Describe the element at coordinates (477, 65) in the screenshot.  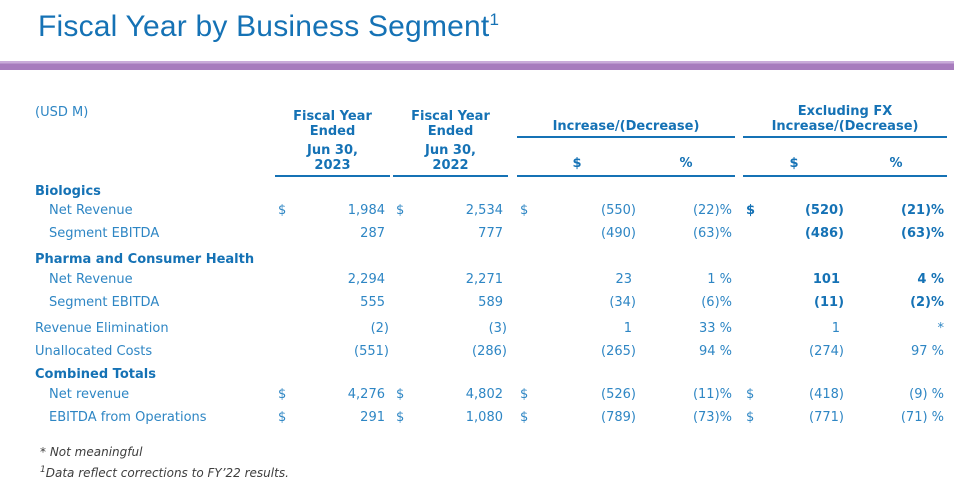
I see `divider-bar` at that location.